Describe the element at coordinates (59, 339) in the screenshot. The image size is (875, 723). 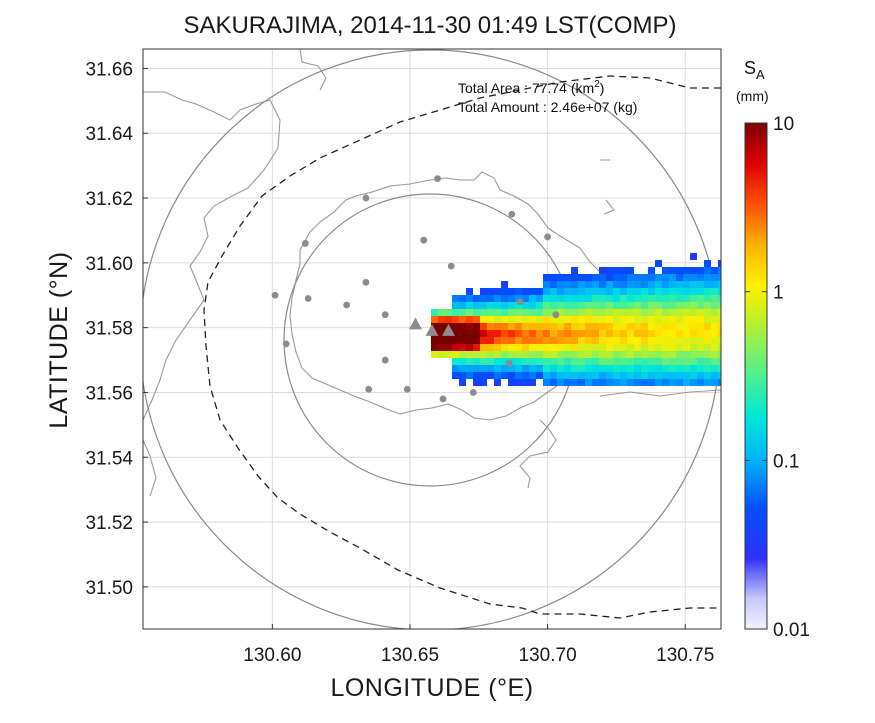
I see `y-axis-label: LATITUDE (°N)` at that location.